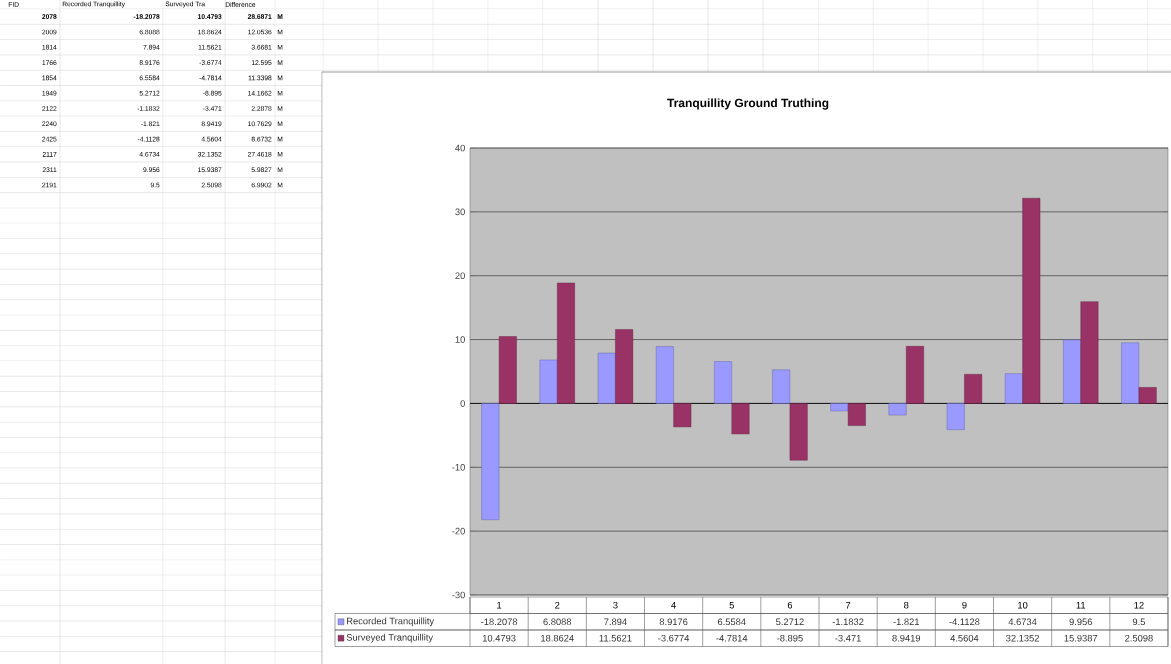  Describe the element at coordinates (731, 622) in the screenshot. I see `data-label: 6.5584` at that location.